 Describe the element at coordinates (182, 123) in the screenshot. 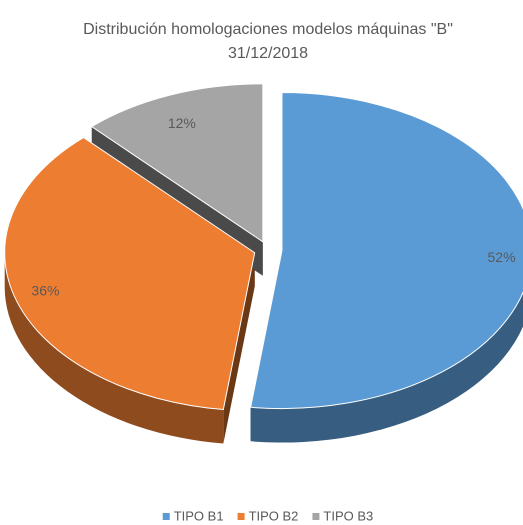

I see `data-label: 12%` at that location.